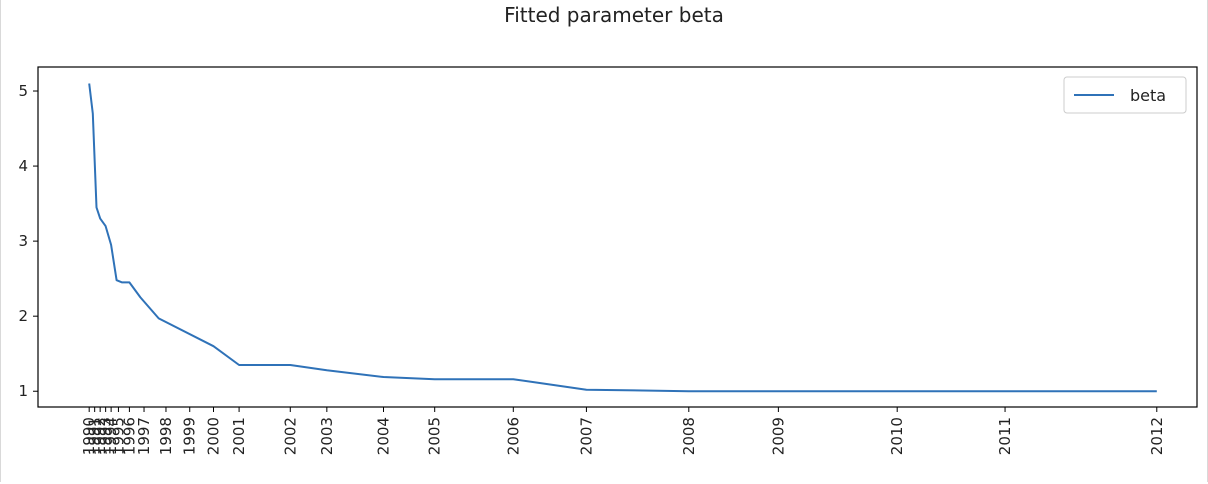 This screenshot has height=484, width=1208. What do you see at coordinates (435, 436) in the screenshot?
I see `x-tick-label: 2005` at bounding box center [435, 436].